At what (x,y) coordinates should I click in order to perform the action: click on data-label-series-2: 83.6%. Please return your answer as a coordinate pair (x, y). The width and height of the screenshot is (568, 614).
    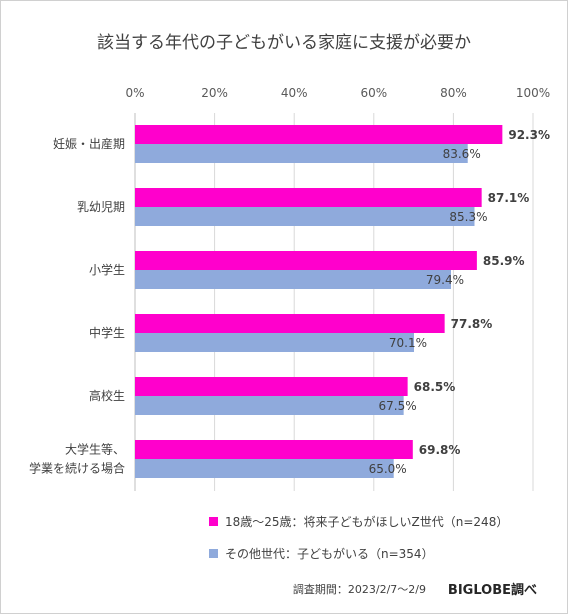
    Looking at the image, I should click on (462, 154).